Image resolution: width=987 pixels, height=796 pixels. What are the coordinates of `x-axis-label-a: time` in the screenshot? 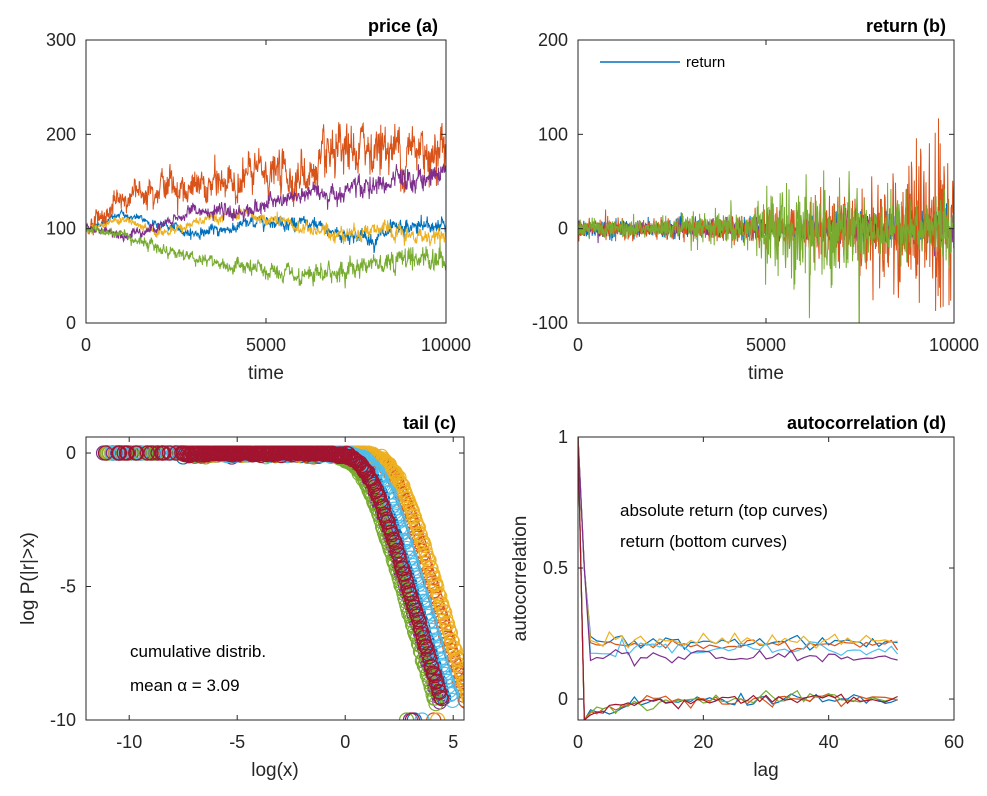 It's located at (266, 373).